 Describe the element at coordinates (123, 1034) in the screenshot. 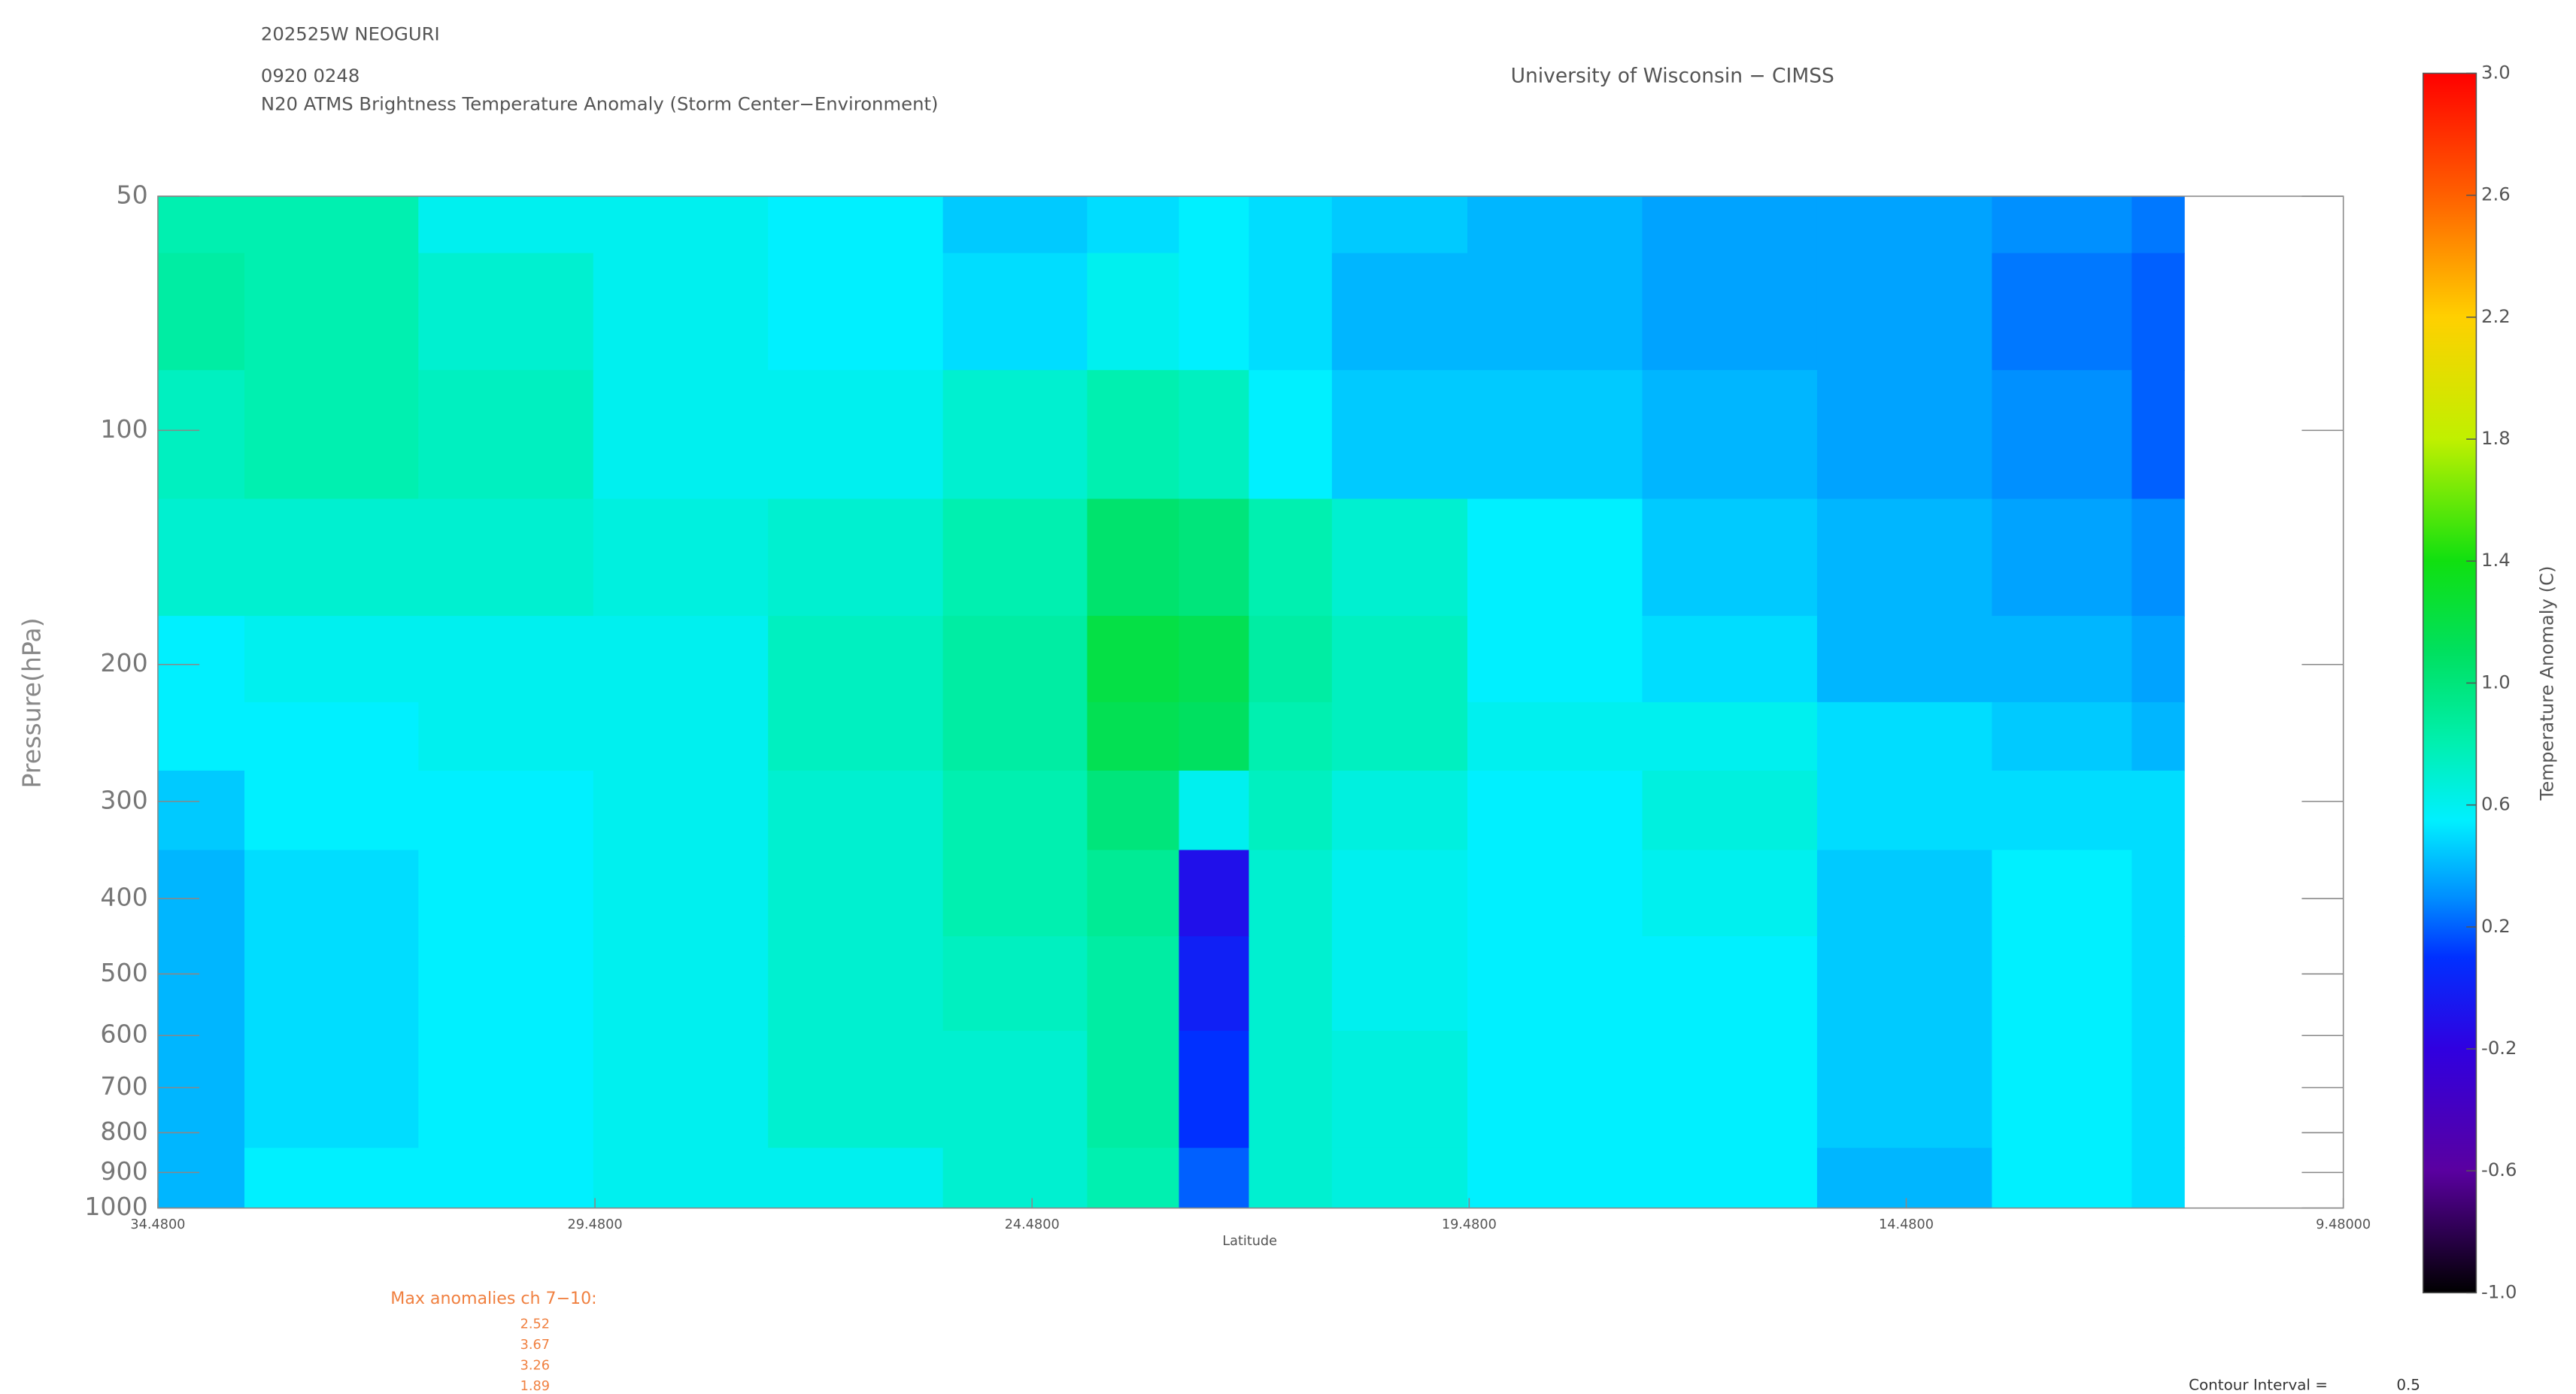

I see `y-tick-label: 600` at that location.